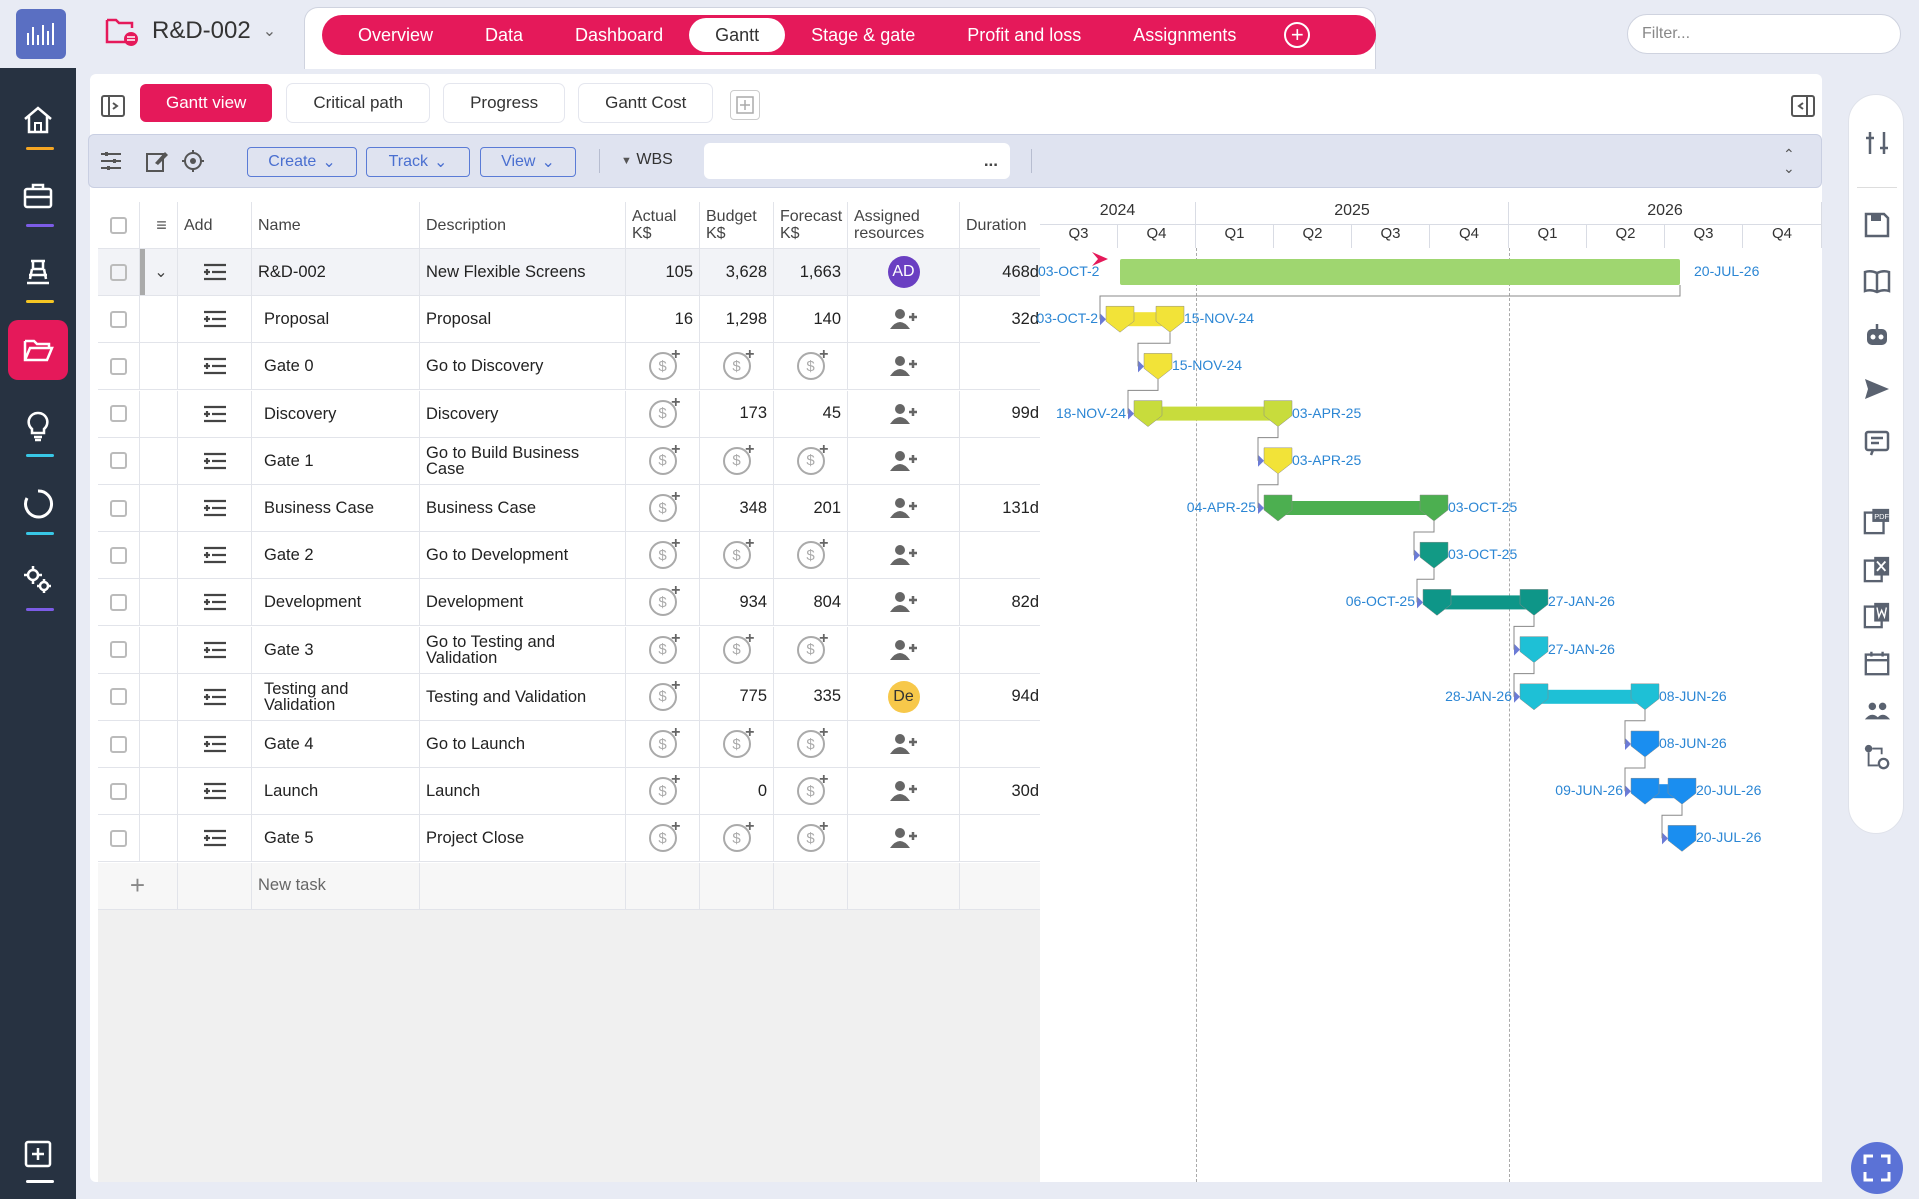 This screenshot has height=1199, width=1919. What do you see at coordinates (1877, 389) in the screenshot?
I see `send-icon` at bounding box center [1877, 389].